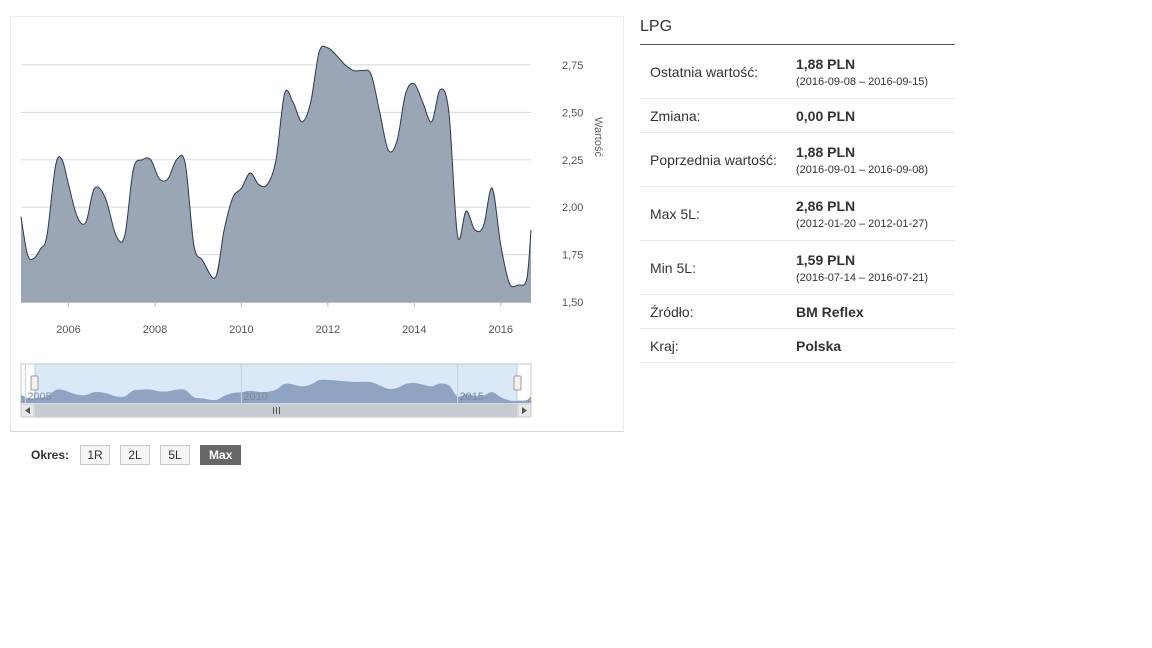  I want to click on last-value-label: Ostatnia wartość:, so click(704, 71).